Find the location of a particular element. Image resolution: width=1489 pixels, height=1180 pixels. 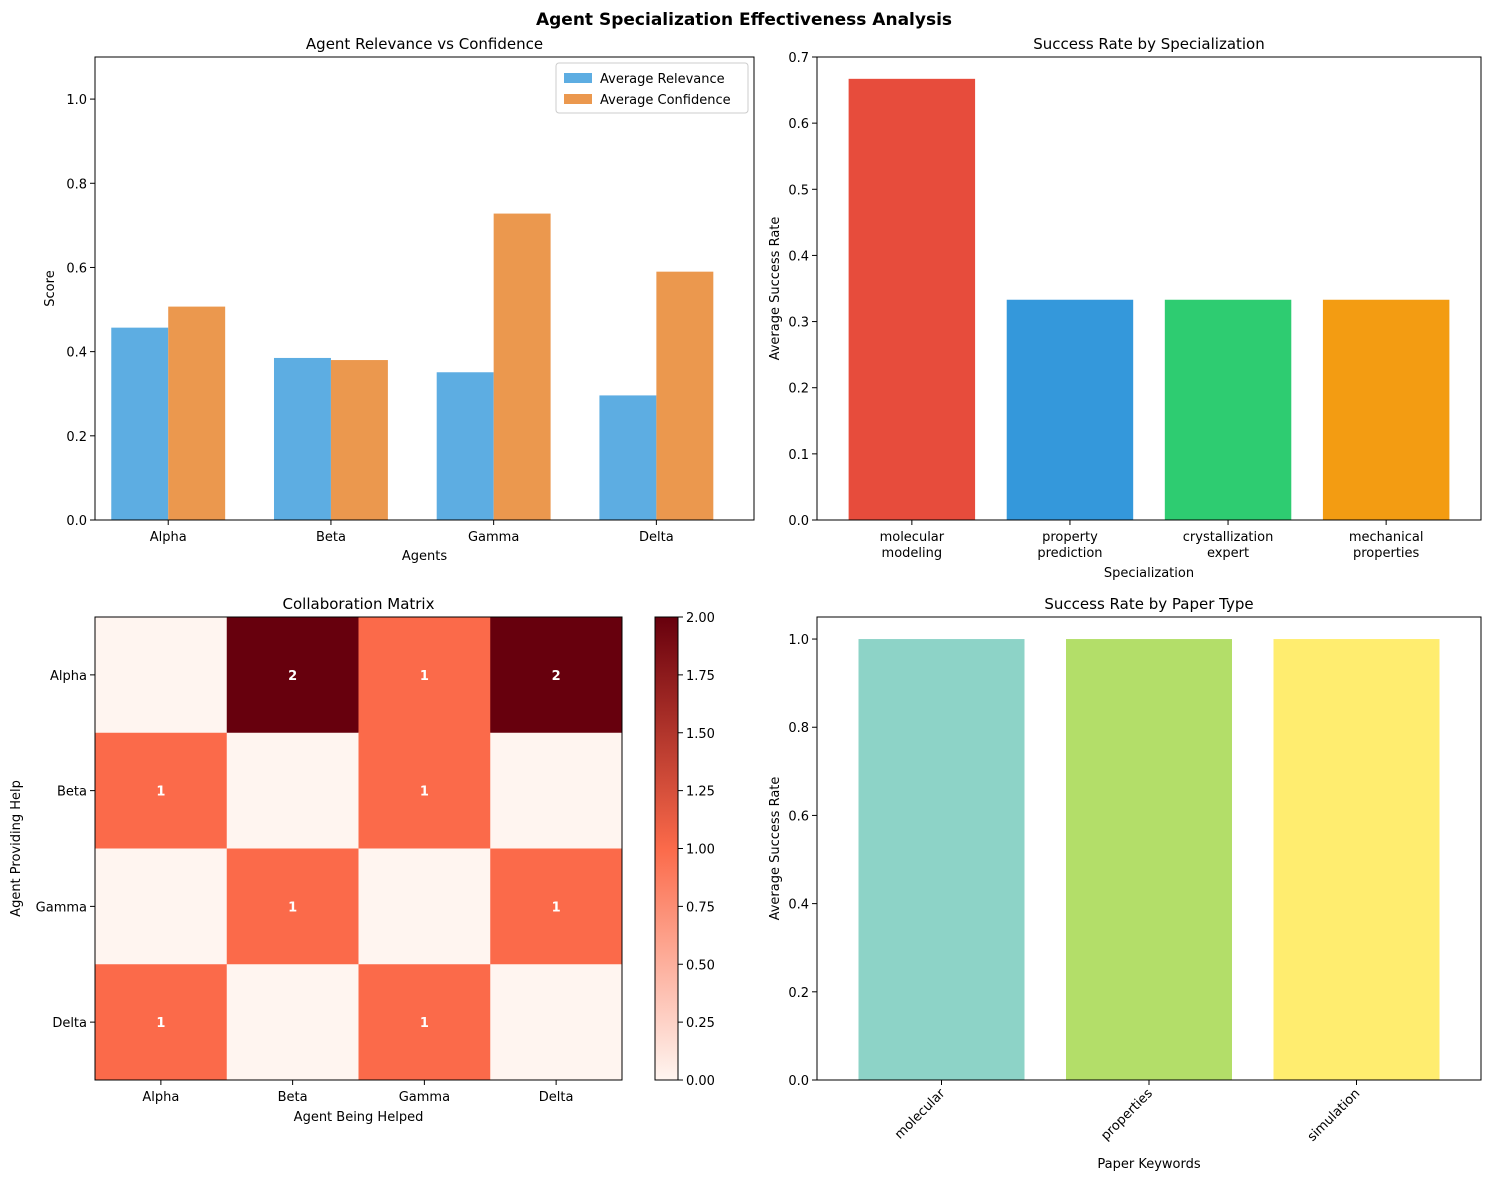

colorbar-tick-label: 0.75 is located at coordinates (700, 907).